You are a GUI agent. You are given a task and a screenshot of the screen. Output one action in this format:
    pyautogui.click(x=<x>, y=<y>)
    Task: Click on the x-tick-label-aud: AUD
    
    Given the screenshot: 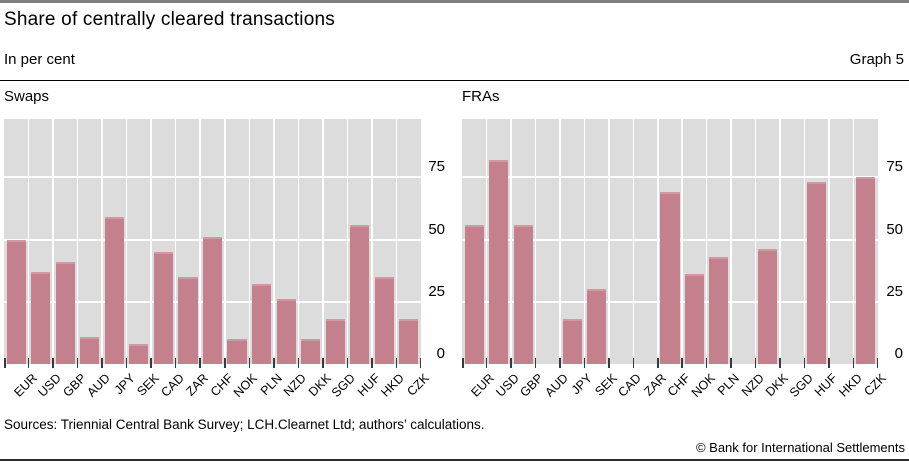 What is the action you would take?
    pyautogui.click(x=99, y=385)
    